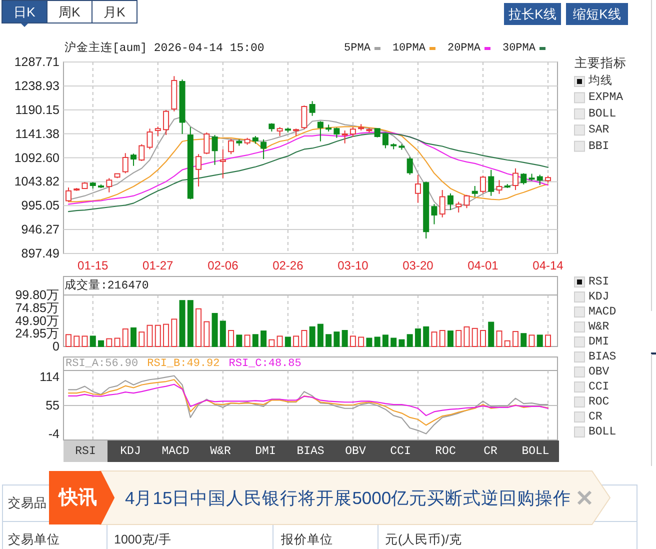 This screenshot has height=549, width=656. I want to click on text: 均线, so click(600, 81).